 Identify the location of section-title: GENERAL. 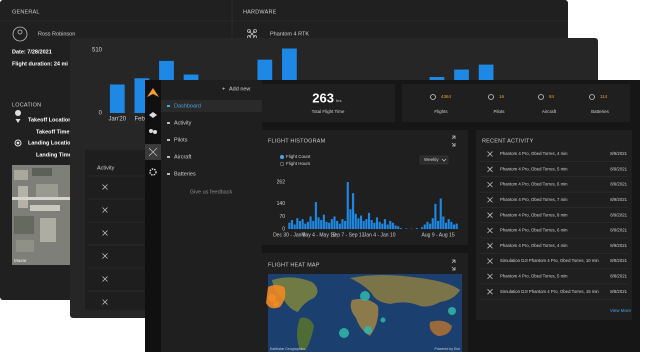
(26, 12).